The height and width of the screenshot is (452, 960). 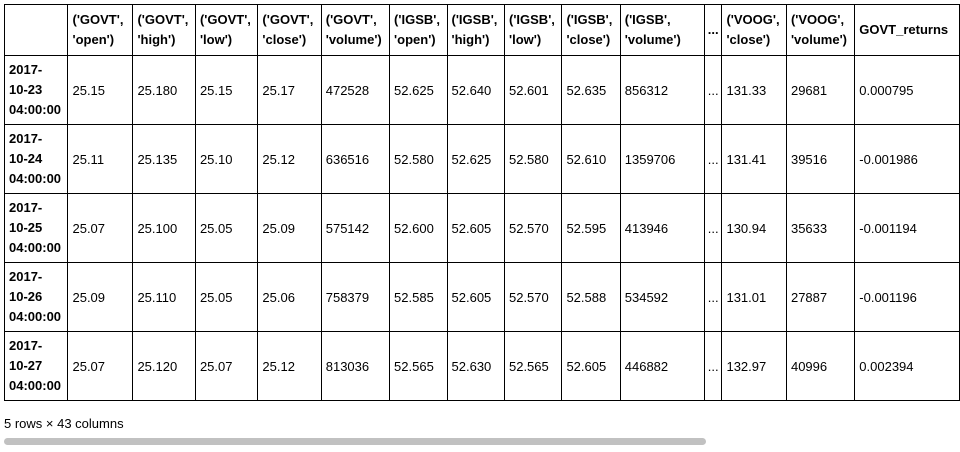 I want to click on column-header: ('IGSB','low'), so click(x=533, y=30).